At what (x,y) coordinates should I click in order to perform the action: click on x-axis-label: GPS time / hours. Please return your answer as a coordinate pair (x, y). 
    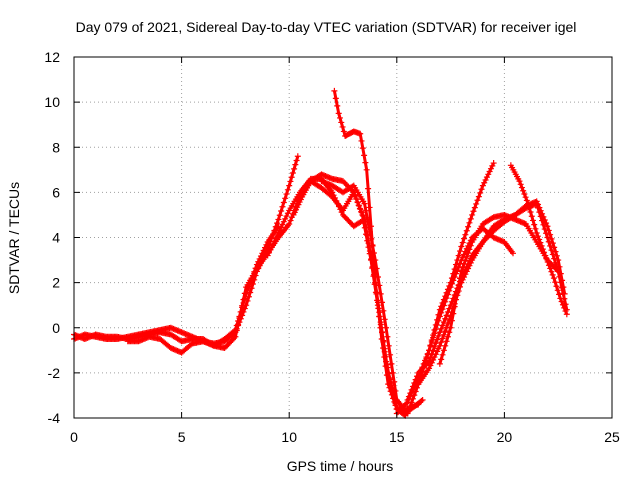
    Looking at the image, I should click on (340, 466).